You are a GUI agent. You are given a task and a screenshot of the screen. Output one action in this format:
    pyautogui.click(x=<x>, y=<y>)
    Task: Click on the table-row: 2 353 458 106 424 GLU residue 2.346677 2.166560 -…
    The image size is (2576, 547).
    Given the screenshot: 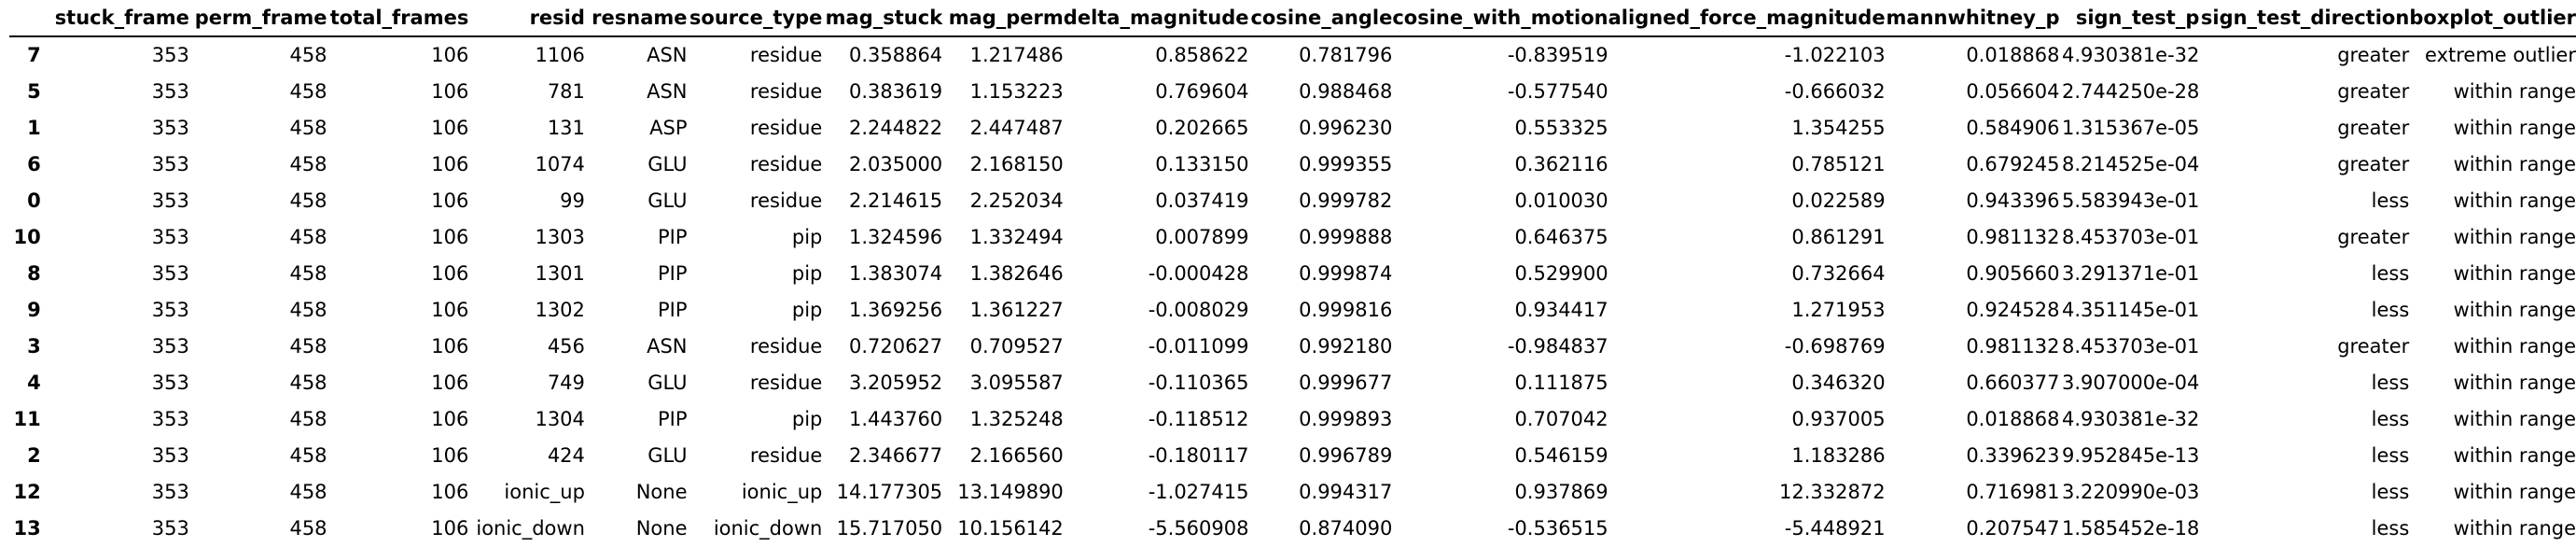 What is the action you would take?
    pyautogui.click(x=1292, y=456)
    